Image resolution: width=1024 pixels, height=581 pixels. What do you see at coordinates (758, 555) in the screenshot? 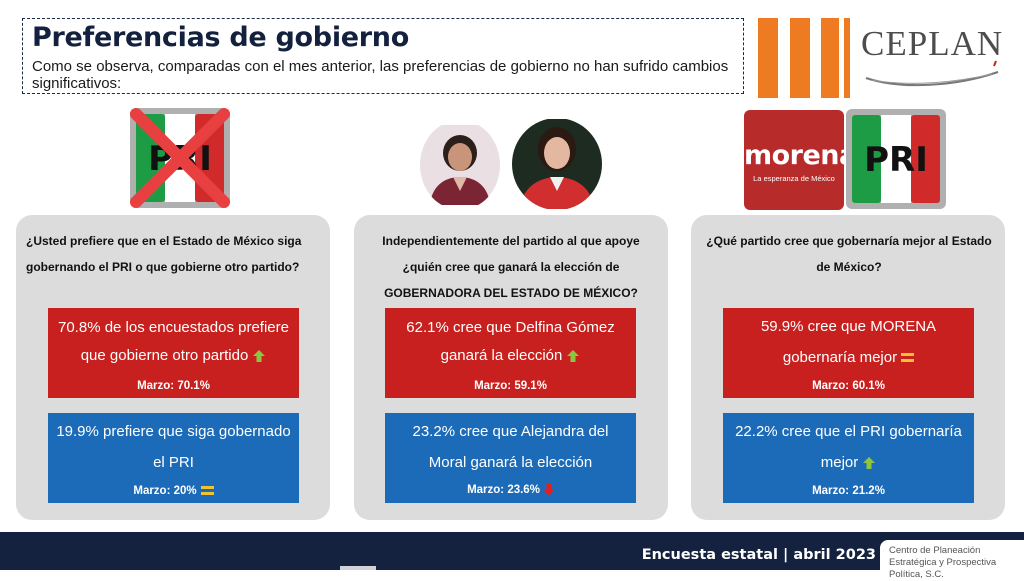
I see `footer-survey-label: Encuesta estatal | abril 2023` at bounding box center [758, 555].